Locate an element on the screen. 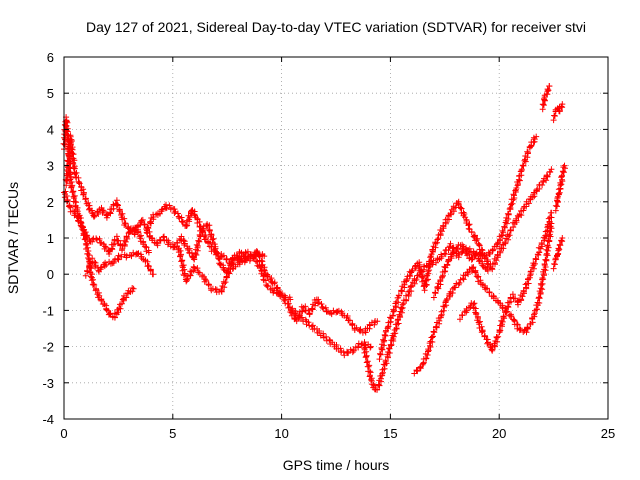  y-tick-label: 5 is located at coordinates (50, 93).